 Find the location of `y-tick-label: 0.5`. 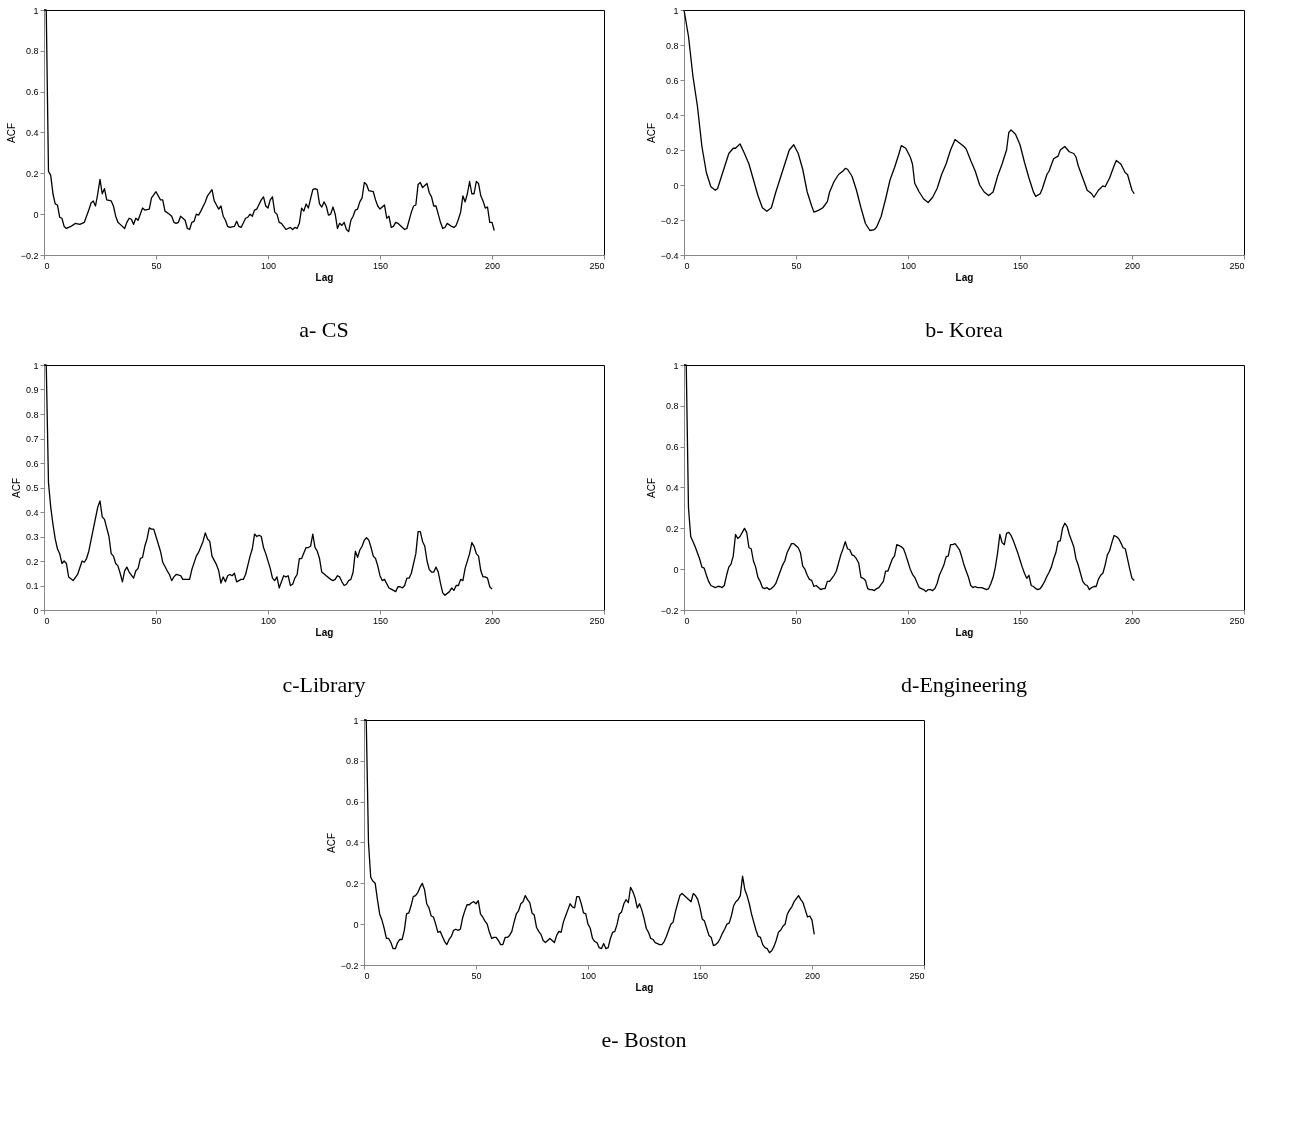

y-tick-label: 0.5 is located at coordinates (32, 488).